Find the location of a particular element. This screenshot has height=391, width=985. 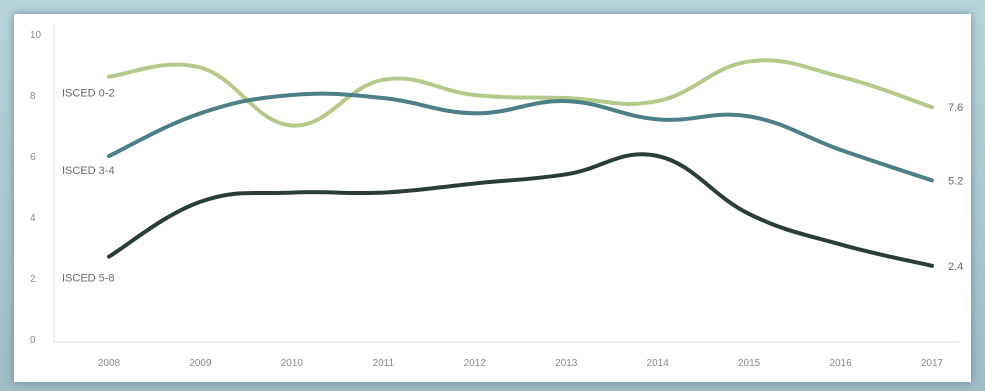

series-name-label: ISCED 5-8 is located at coordinates (88, 279).